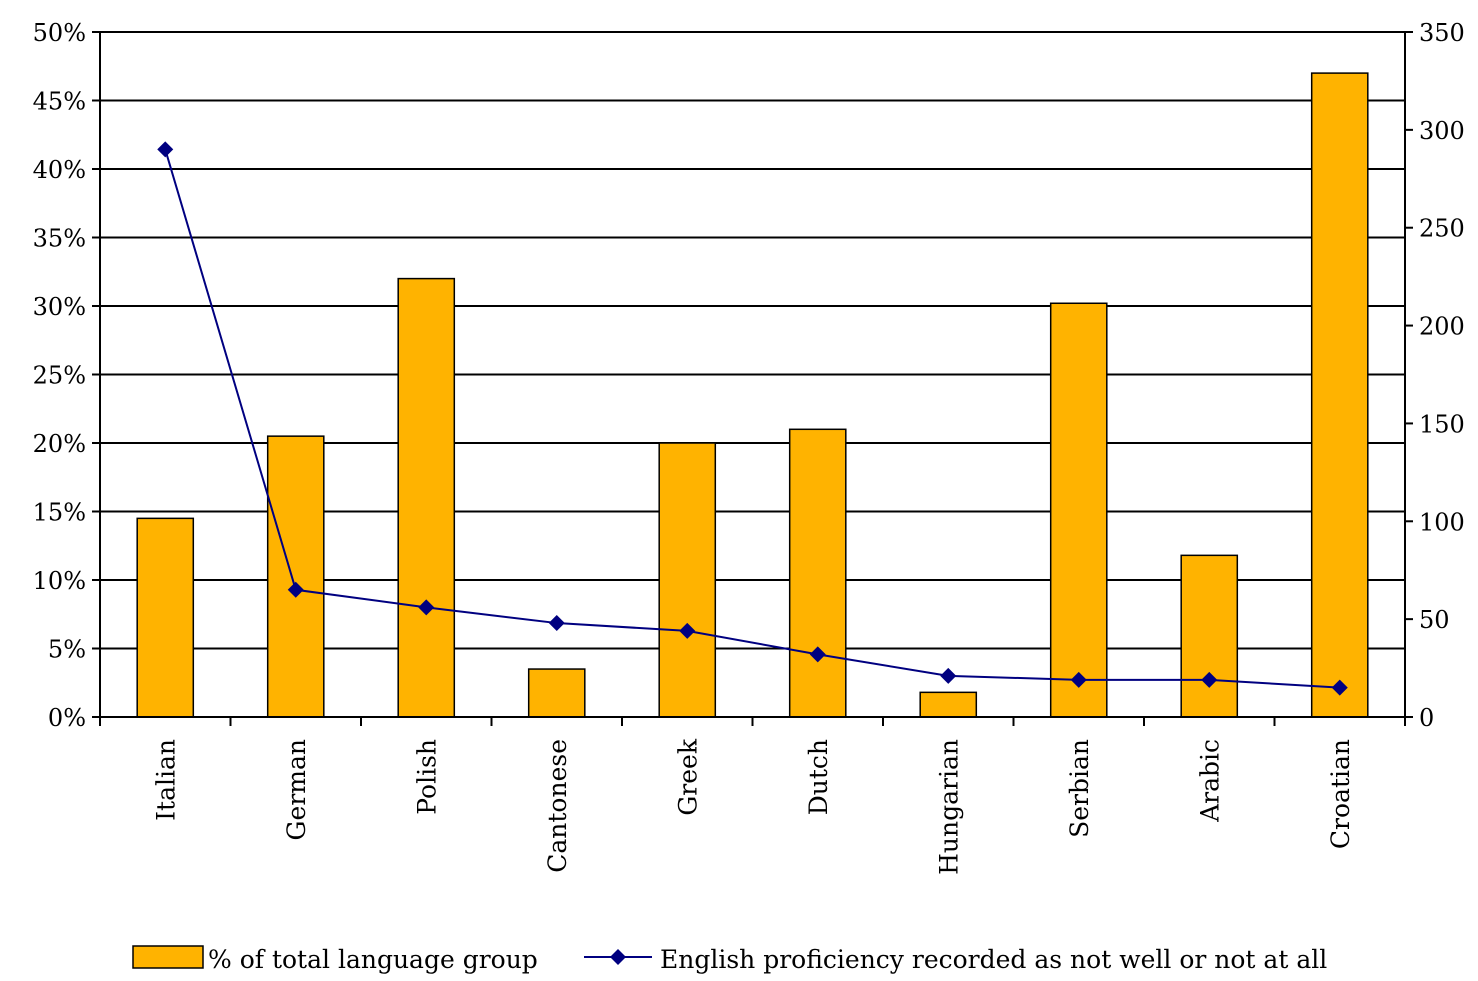 The width and height of the screenshot is (1478, 981). Describe the element at coordinates (373, 959) in the screenshot. I see `legend-bar-label: % of total language group` at that location.